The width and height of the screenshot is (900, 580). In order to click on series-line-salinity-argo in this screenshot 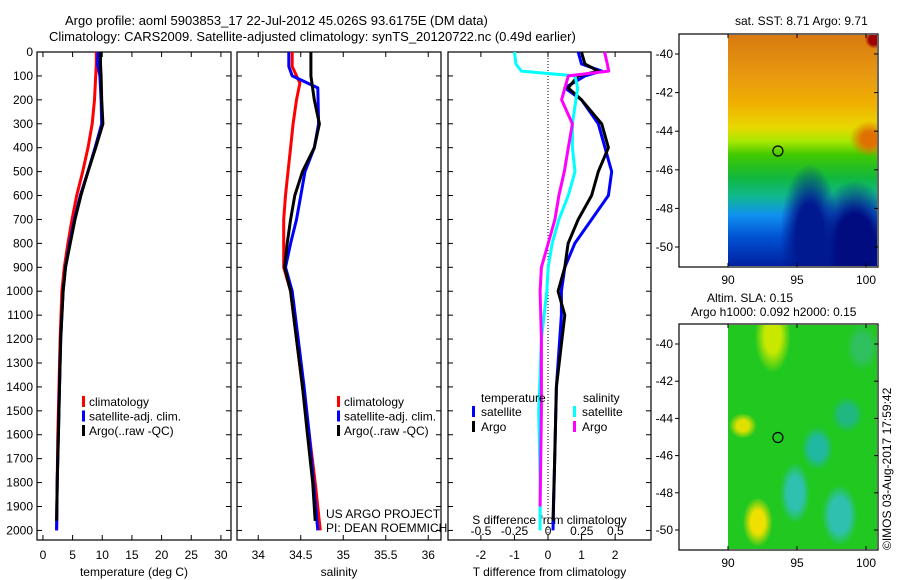, I will do `click(574, 279)`.